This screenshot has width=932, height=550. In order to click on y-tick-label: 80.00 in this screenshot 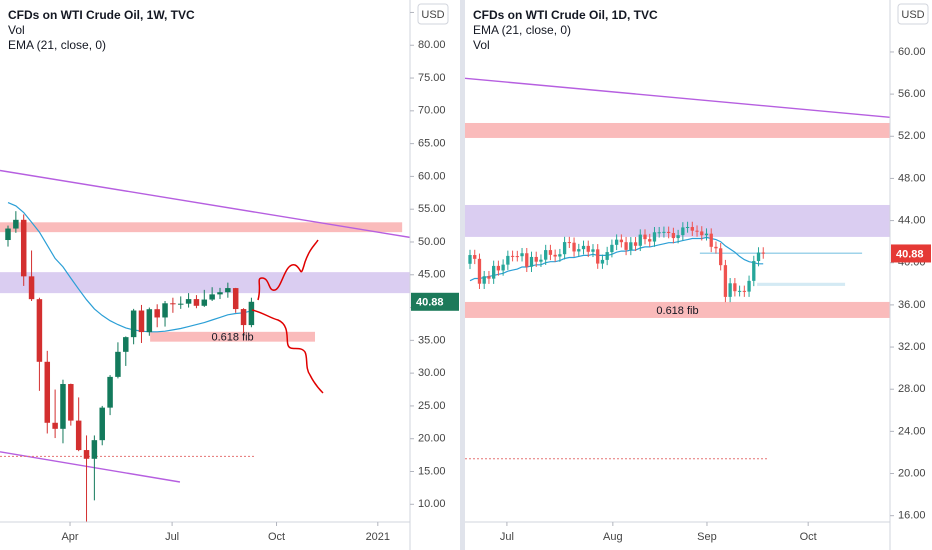, I will do `click(432, 45)`.